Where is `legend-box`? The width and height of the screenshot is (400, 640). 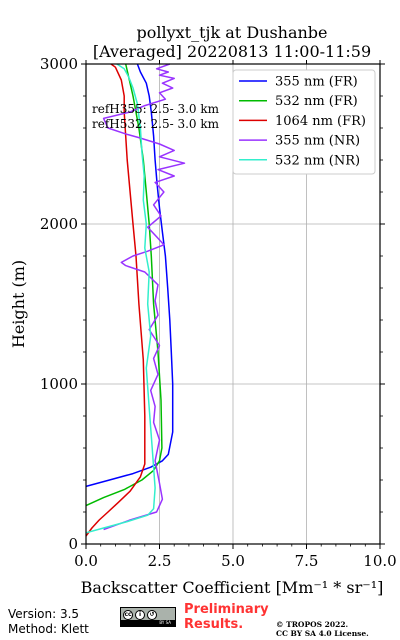 legend-box is located at coordinates (304, 122).